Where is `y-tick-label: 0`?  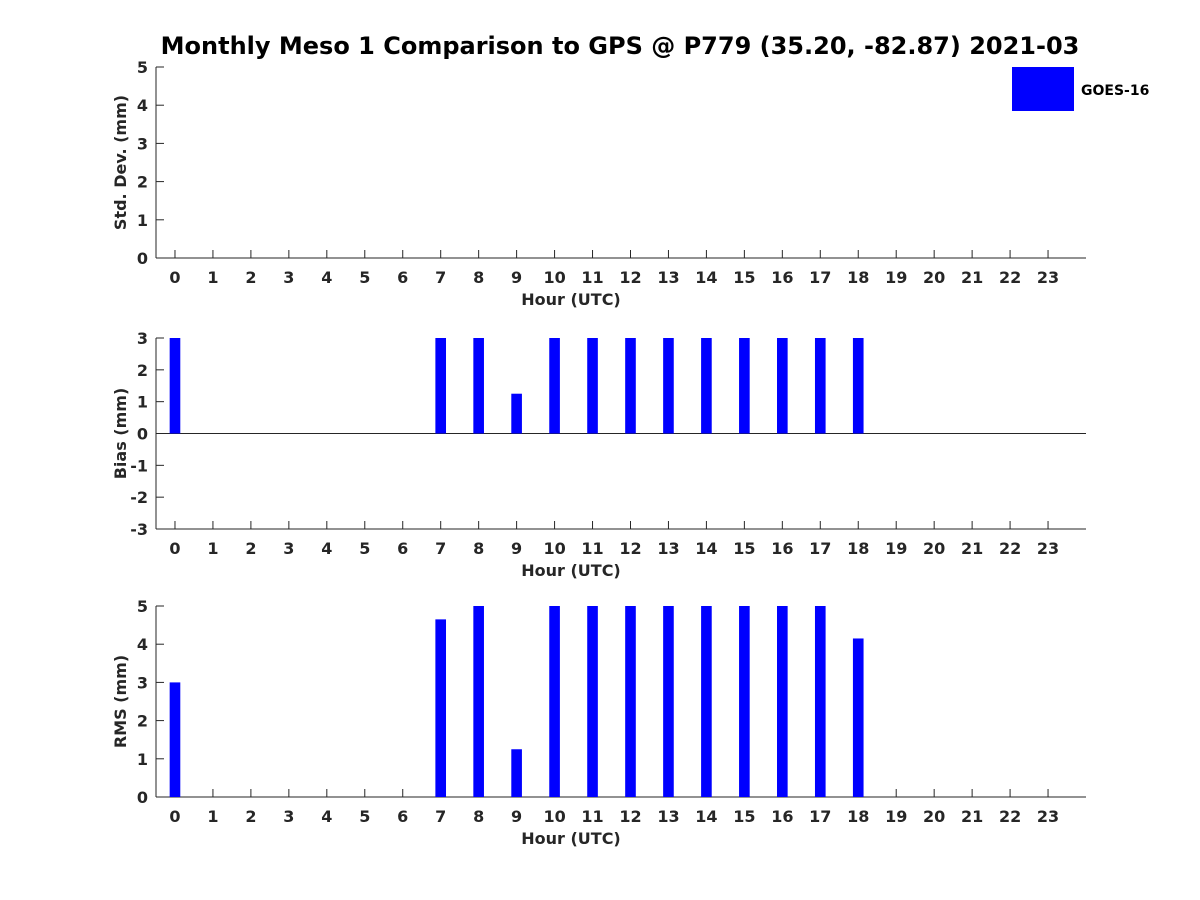
y-tick-label: 0 is located at coordinates (142, 434).